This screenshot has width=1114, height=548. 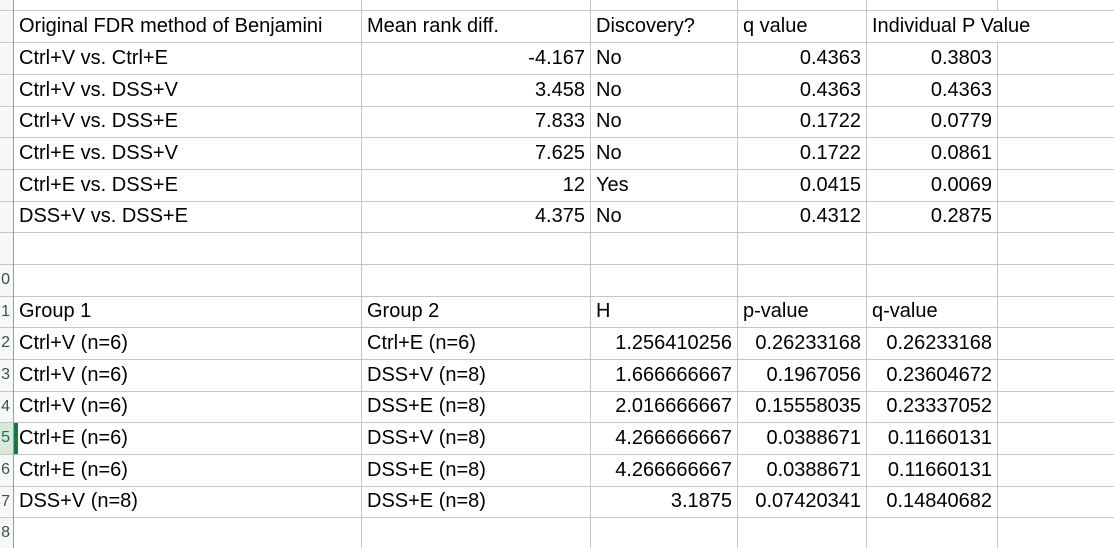 I want to click on fdr-header-cell: Mean rank diff., so click(x=433, y=26).